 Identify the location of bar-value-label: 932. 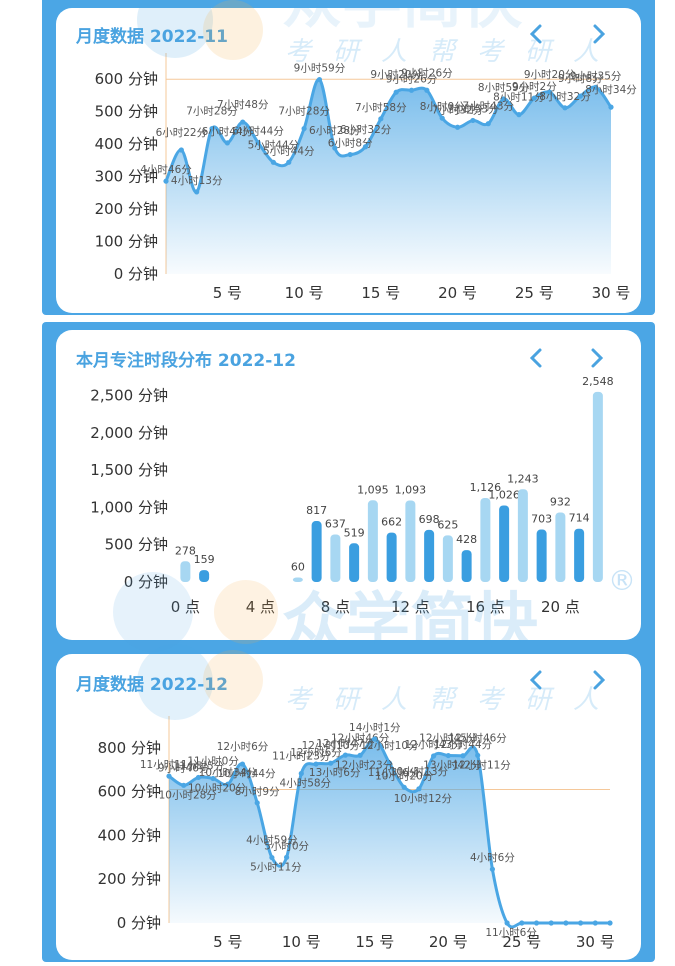
(560, 501).